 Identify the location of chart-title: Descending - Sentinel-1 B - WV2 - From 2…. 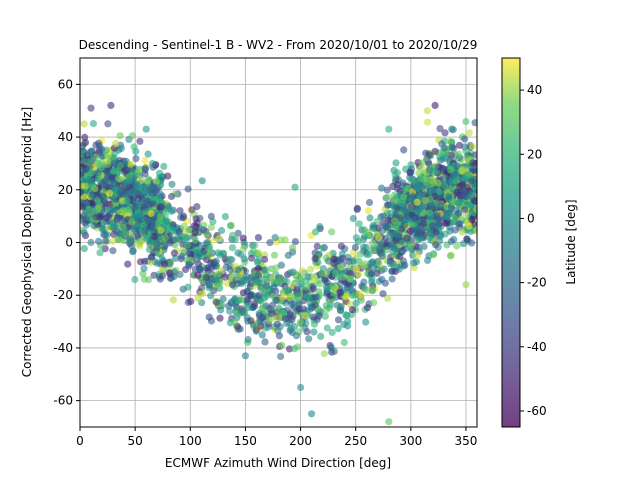
(278, 45).